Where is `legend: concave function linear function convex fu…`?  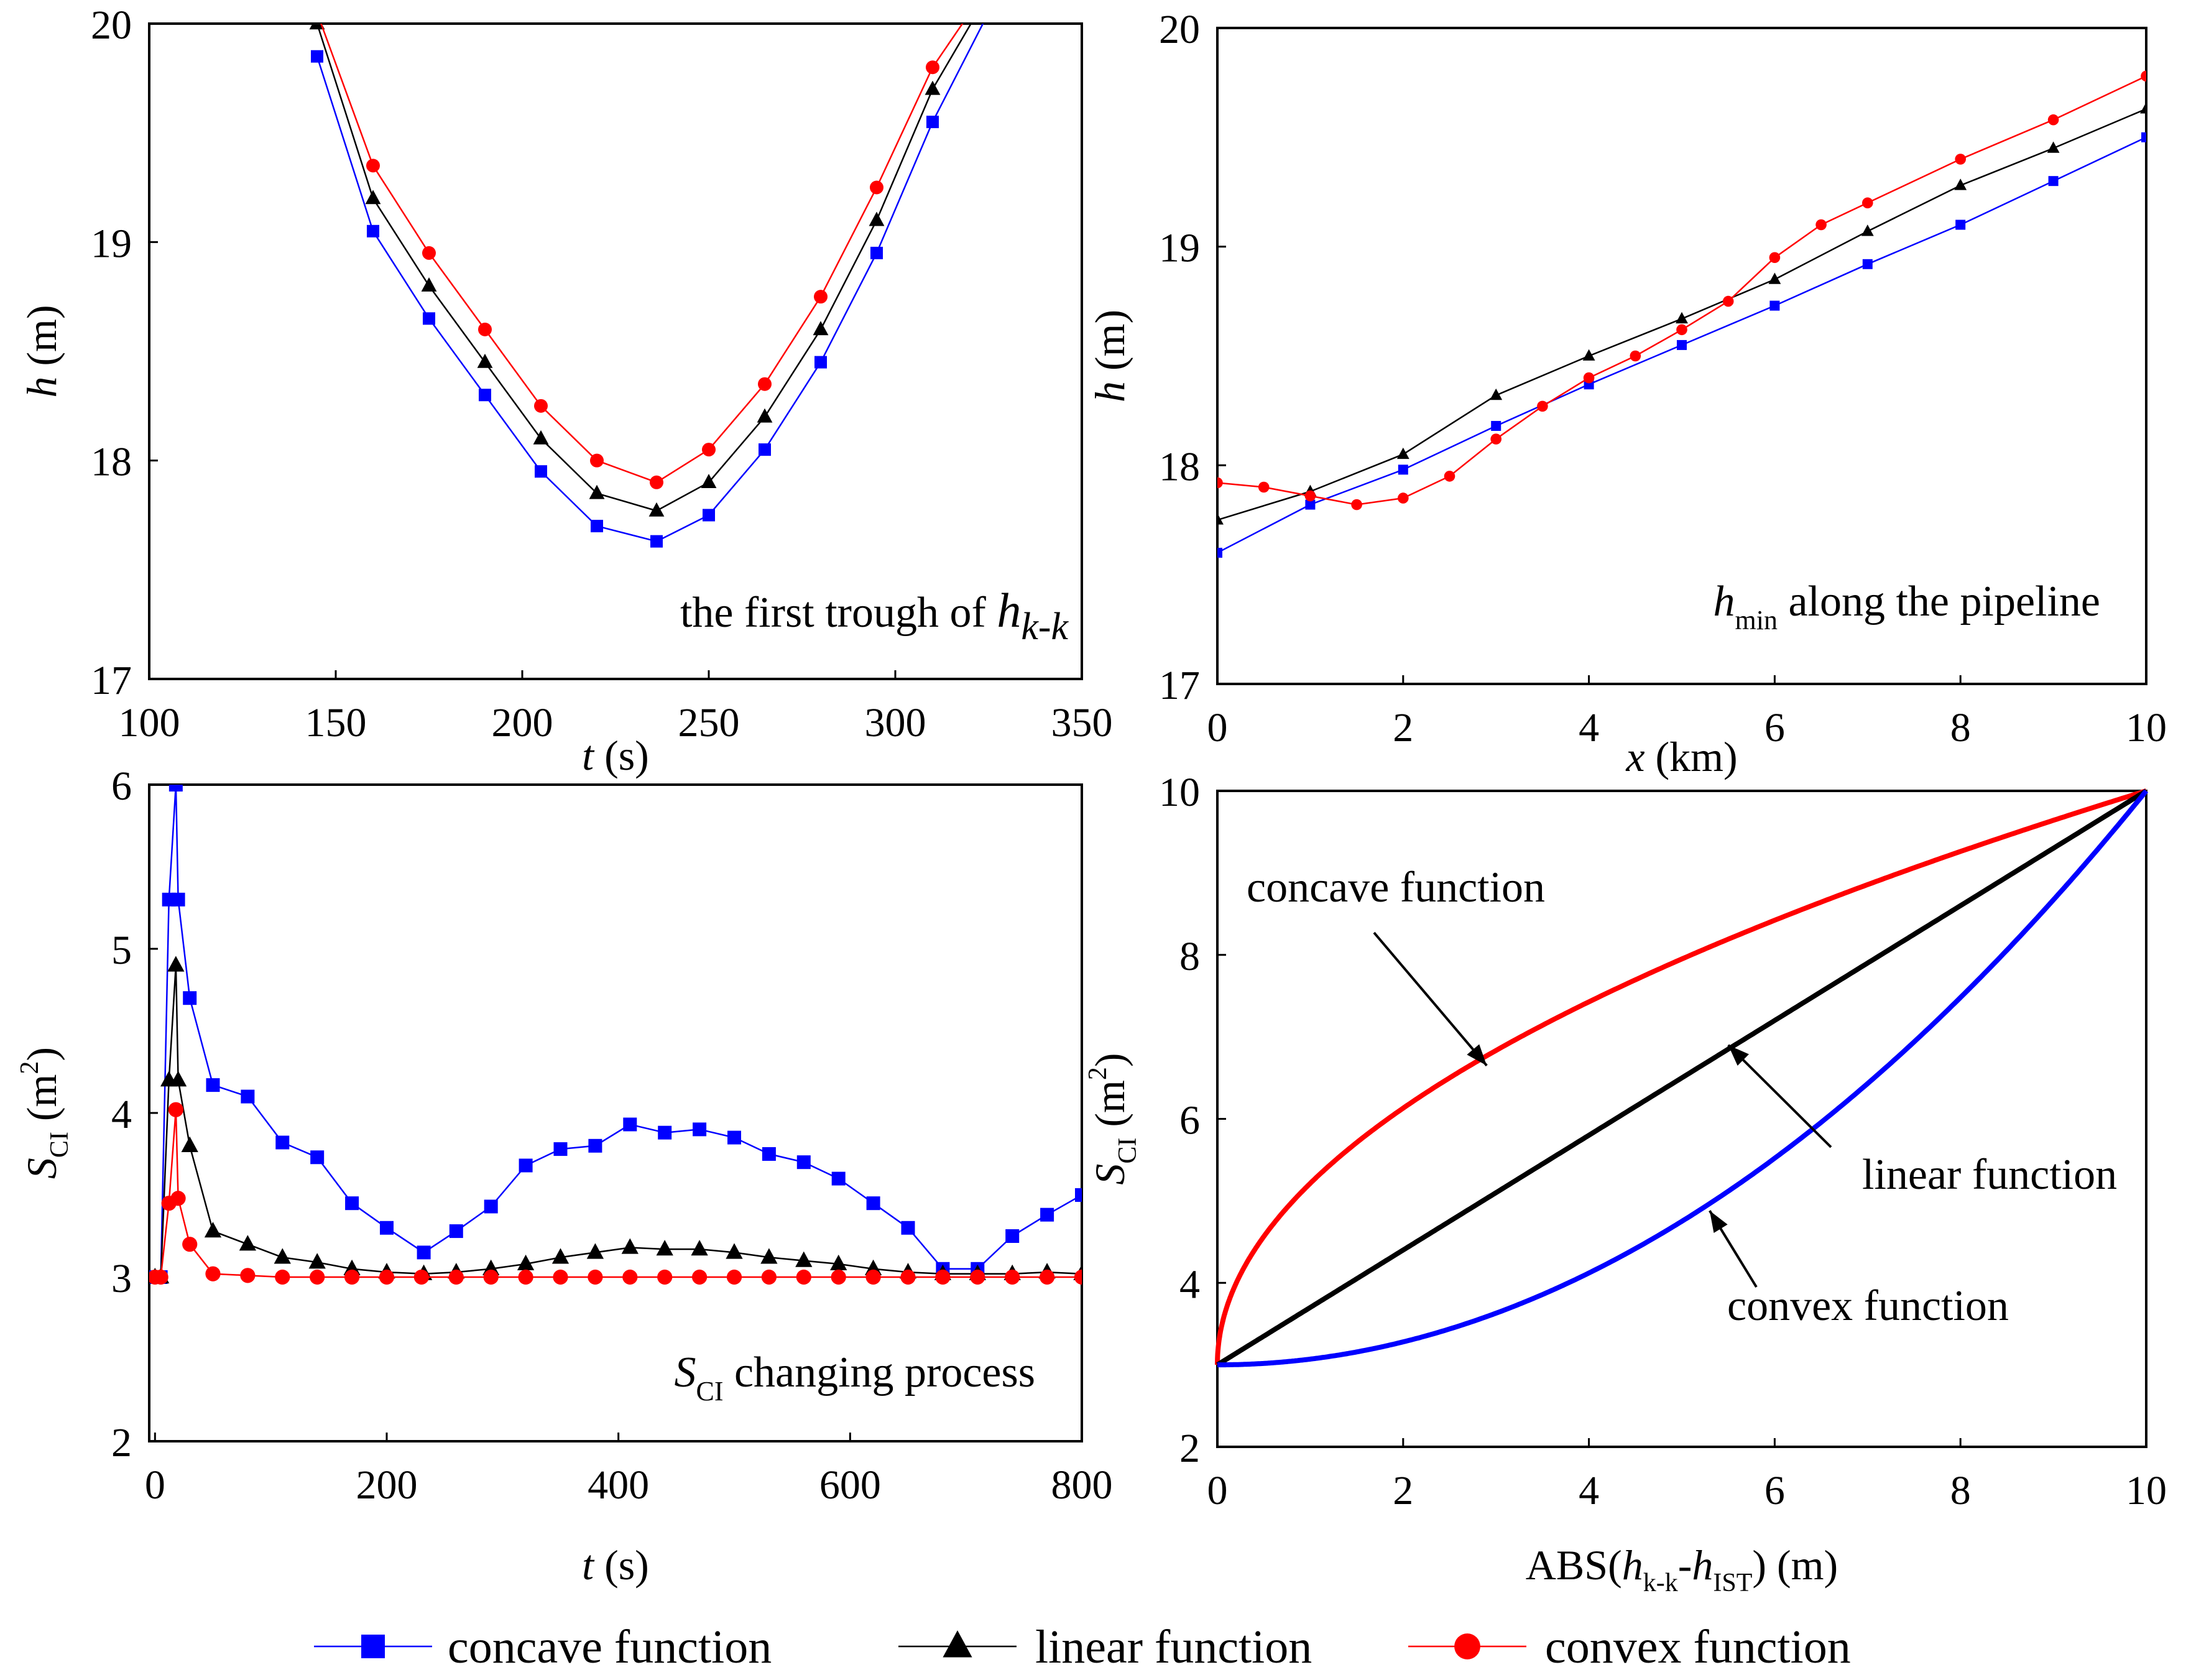
legend: concave function linear function convex fu… is located at coordinates (1082, 1647).